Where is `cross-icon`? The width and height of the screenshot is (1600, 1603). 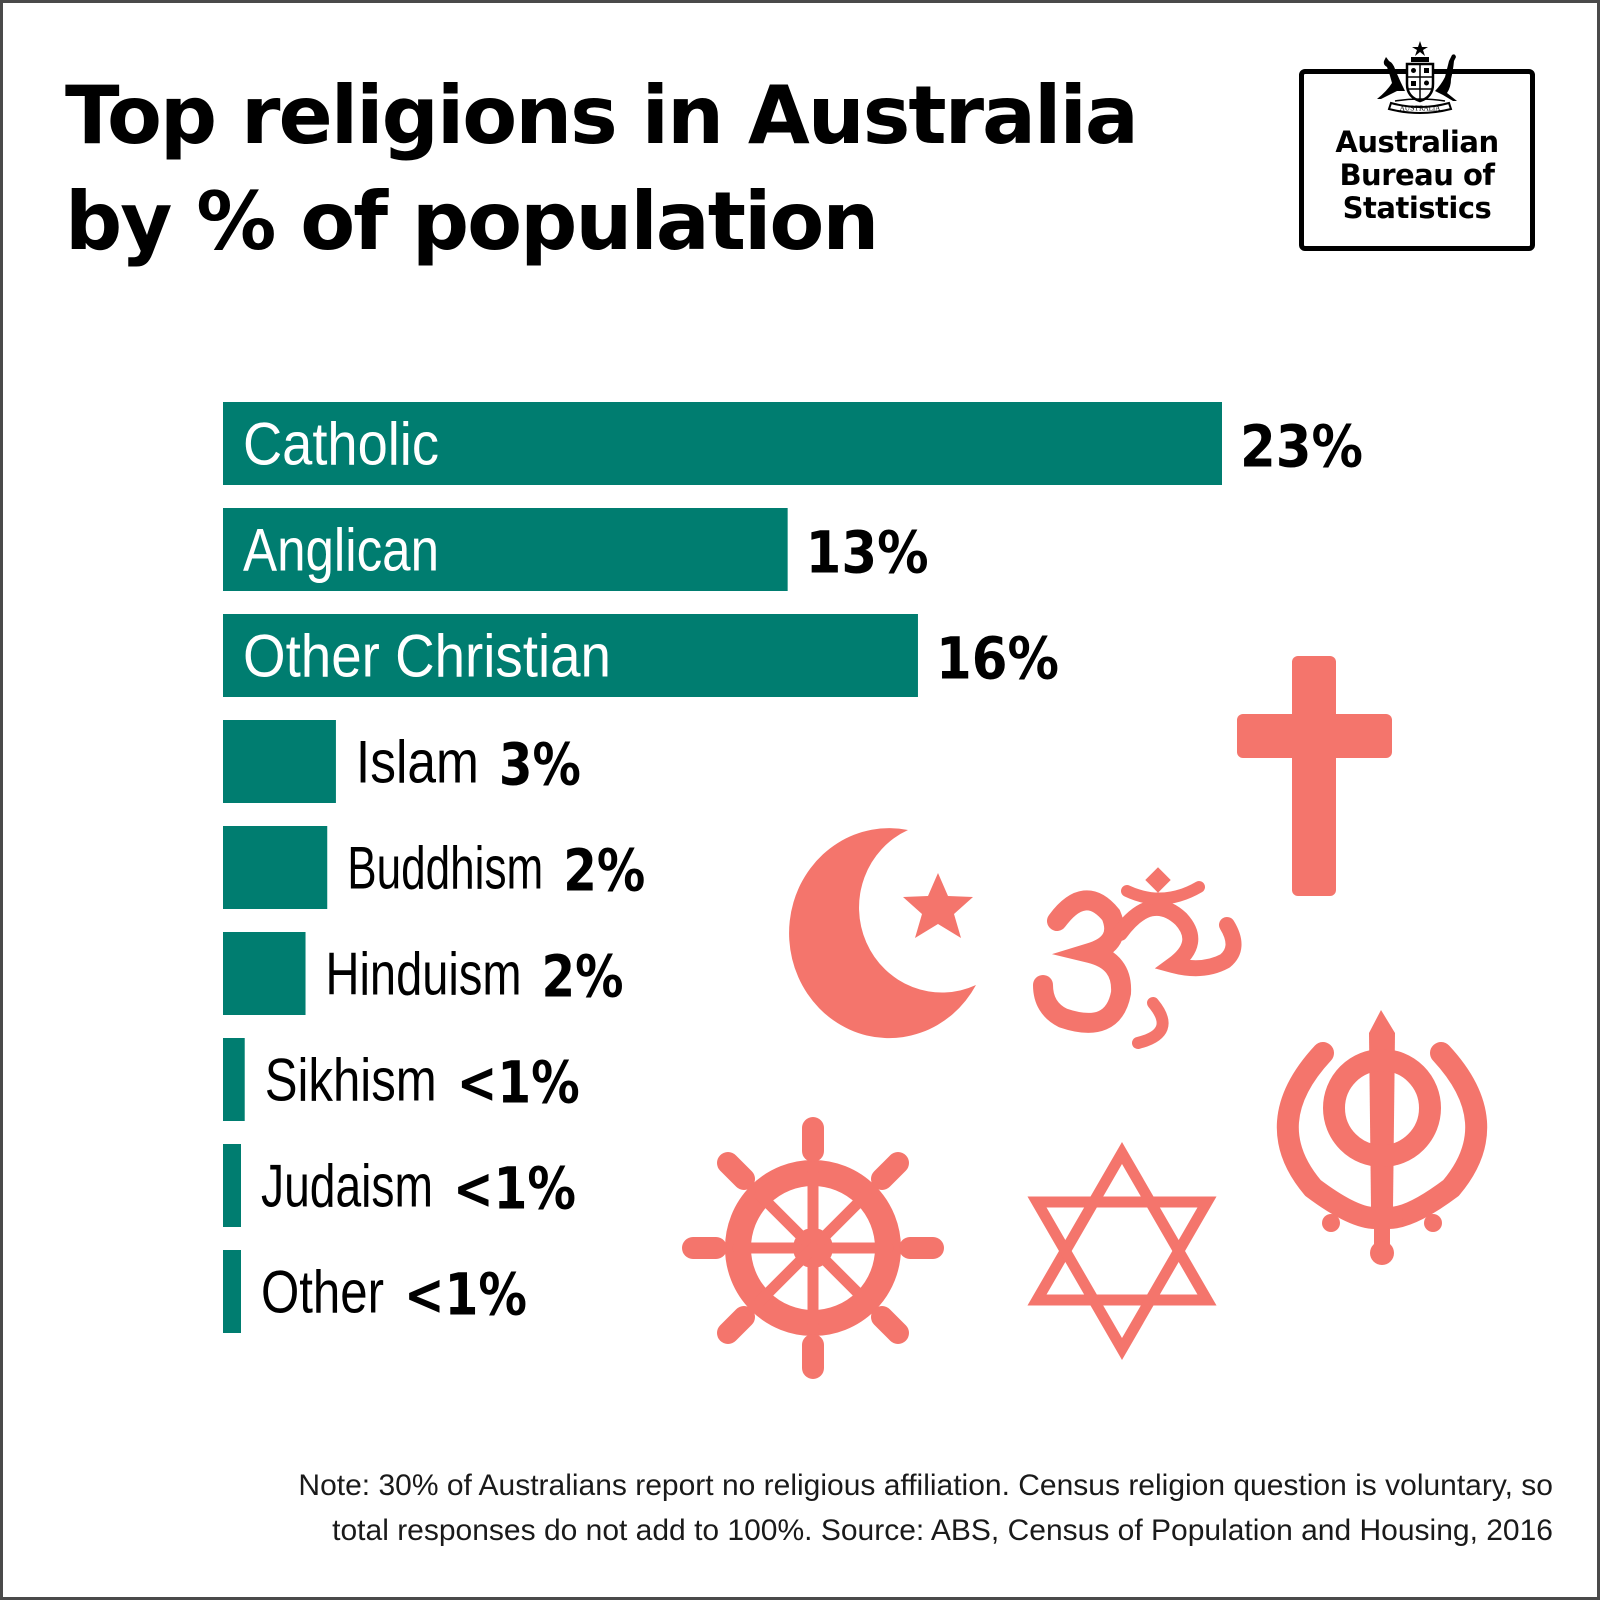 cross-icon is located at coordinates (1314, 776).